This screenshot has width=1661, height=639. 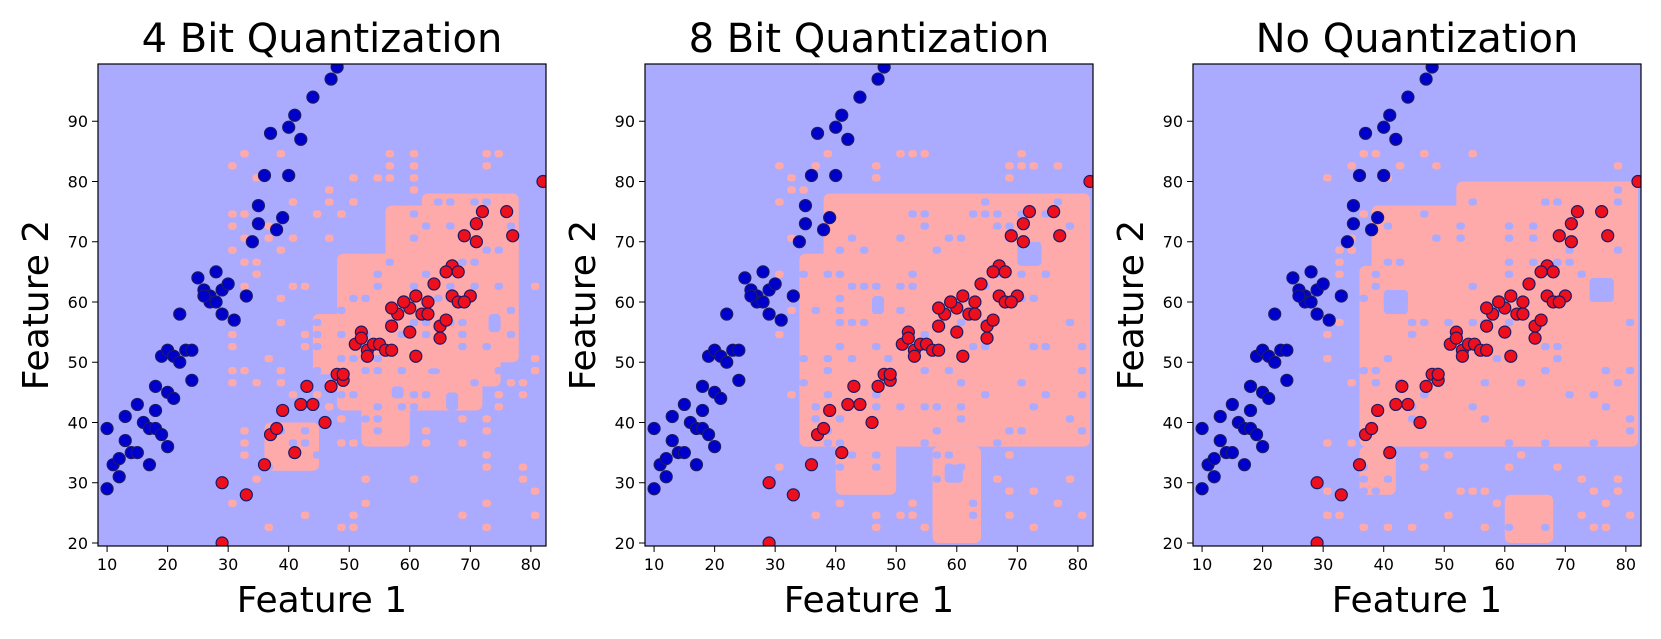 I want to click on y-tick-label: 40, so click(x=625, y=422).